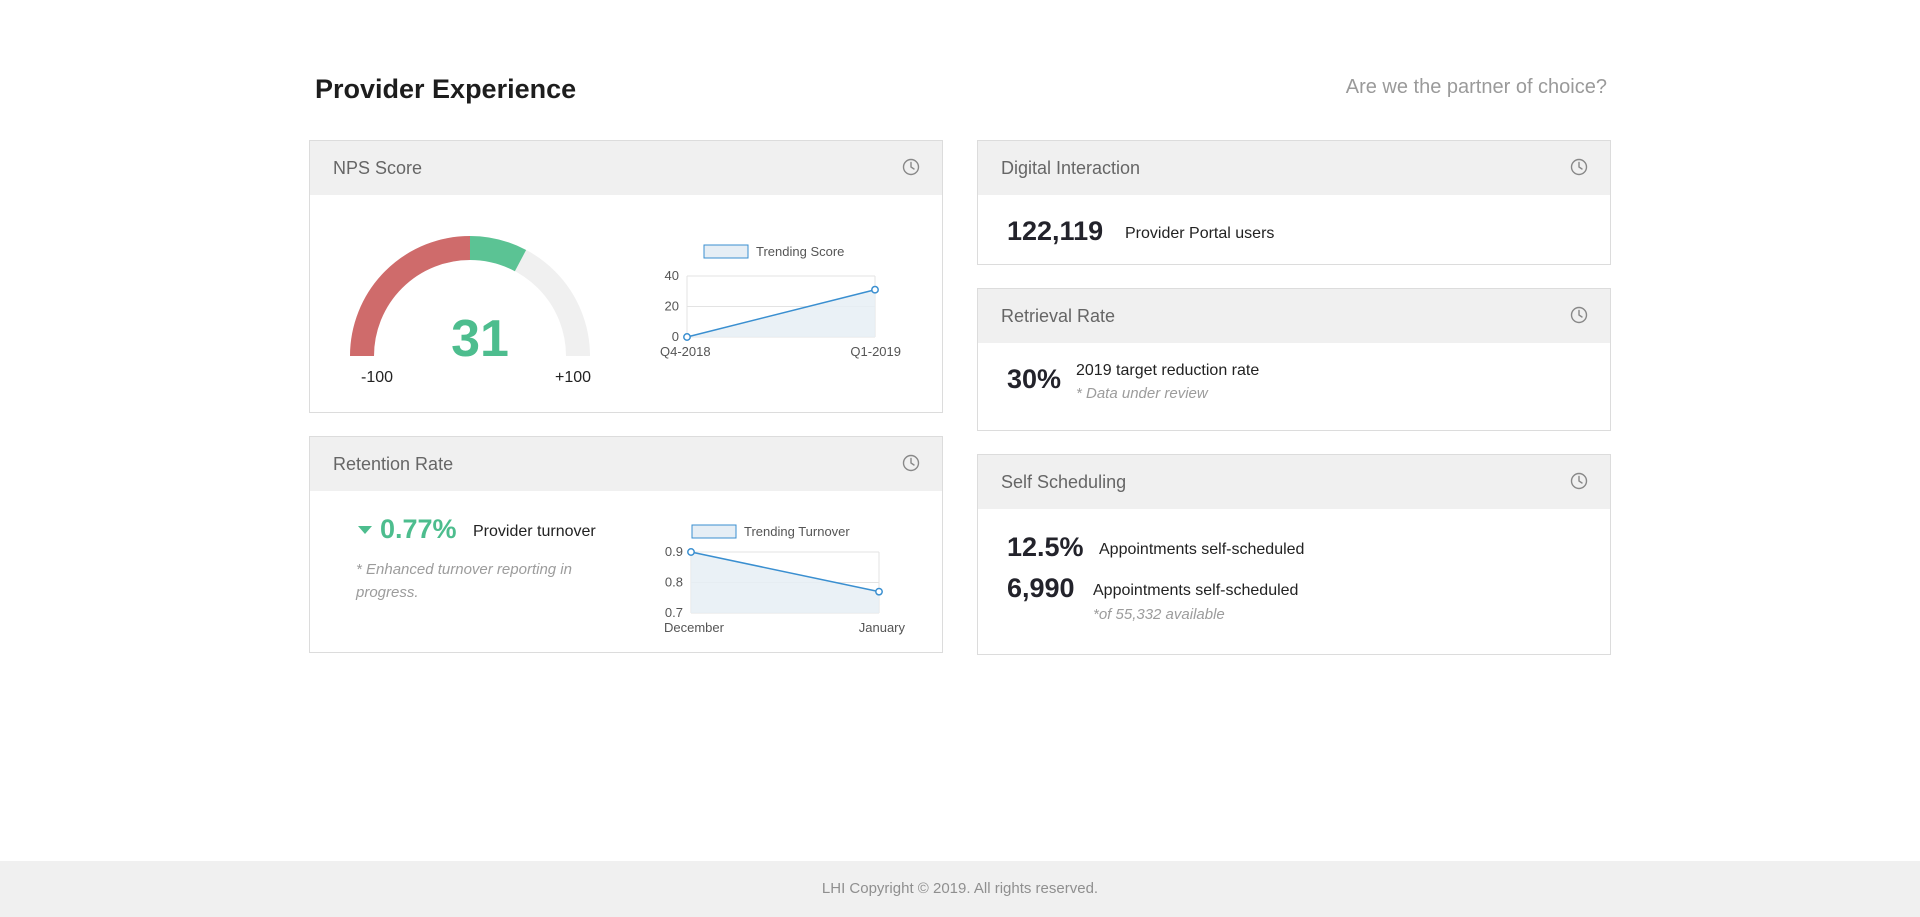 The image size is (1920, 917). I want to click on portal-users-value: 122,119, so click(1055, 231).